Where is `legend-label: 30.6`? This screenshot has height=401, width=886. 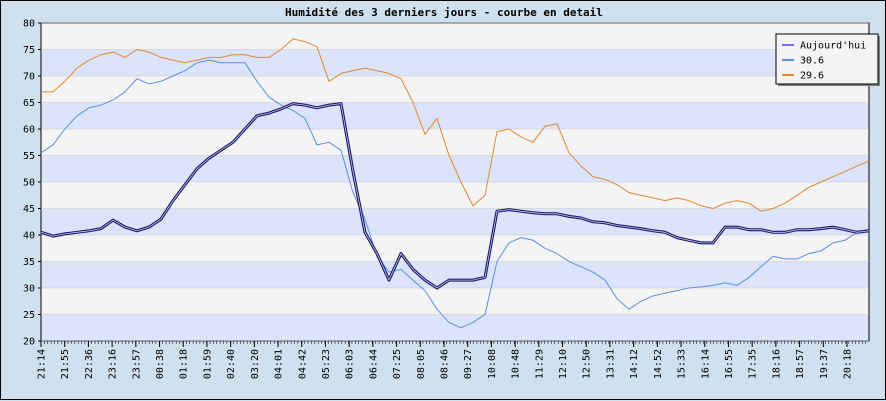
legend-label: 30.6 is located at coordinates (812, 61).